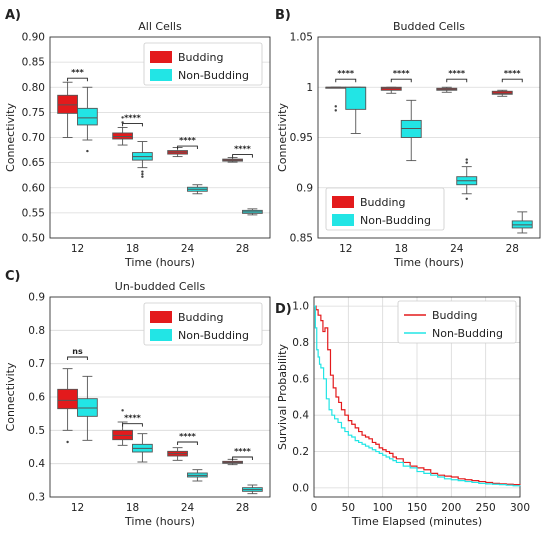 The height and width of the screenshot is (545, 550). I want to click on y-tick-label: 0.60, so click(33, 188).